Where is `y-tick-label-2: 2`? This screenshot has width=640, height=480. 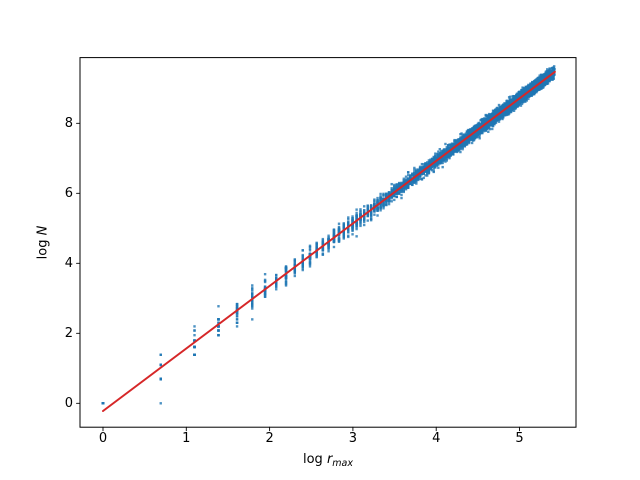 y-tick-label-2: 2 is located at coordinates (68, 333).